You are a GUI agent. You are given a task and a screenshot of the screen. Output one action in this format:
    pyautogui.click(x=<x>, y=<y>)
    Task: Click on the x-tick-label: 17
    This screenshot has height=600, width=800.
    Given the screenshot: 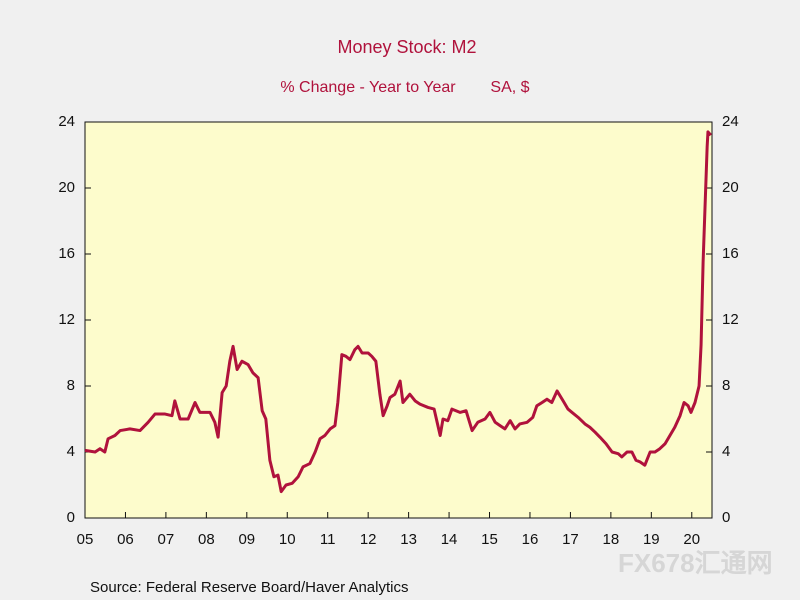 What is the action you would take?
    pyautogui.click(x=570, y=539)
    